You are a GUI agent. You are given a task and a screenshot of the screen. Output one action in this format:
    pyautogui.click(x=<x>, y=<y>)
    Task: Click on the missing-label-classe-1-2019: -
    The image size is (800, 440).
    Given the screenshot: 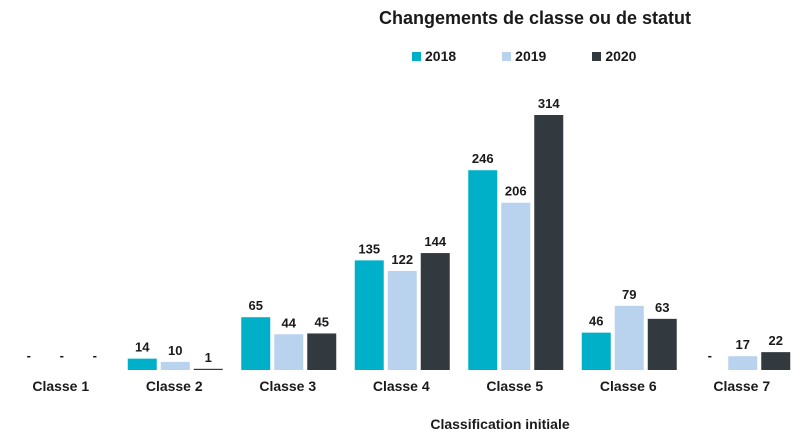 What is the action you would take?
    pyautogui.click(x=62, y=355)
    